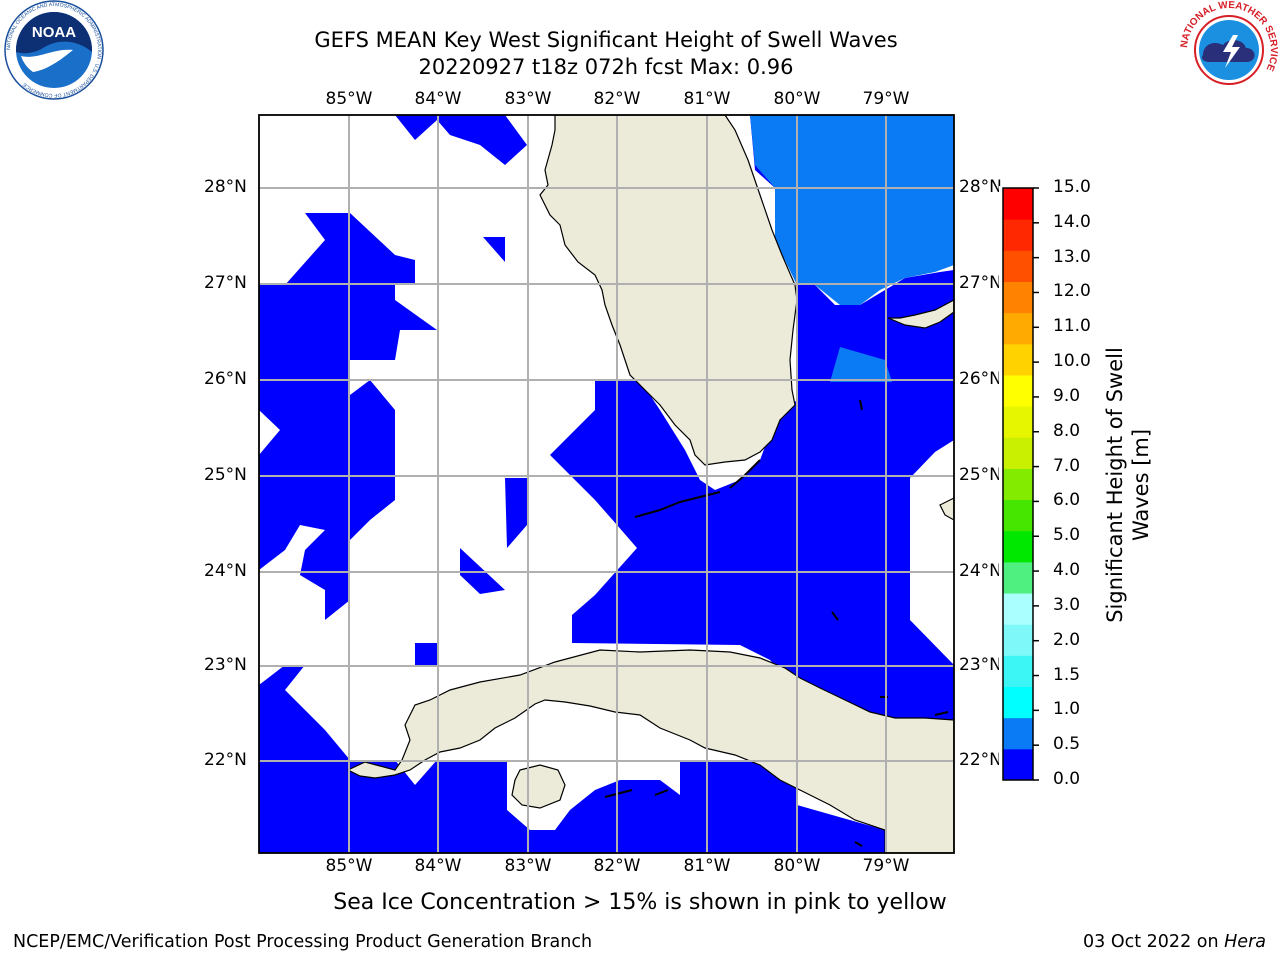 The height and width of the screenshot is (960, 1280). I want to click on lon-label-bottom-81w: 81°W, so click(707, 866).